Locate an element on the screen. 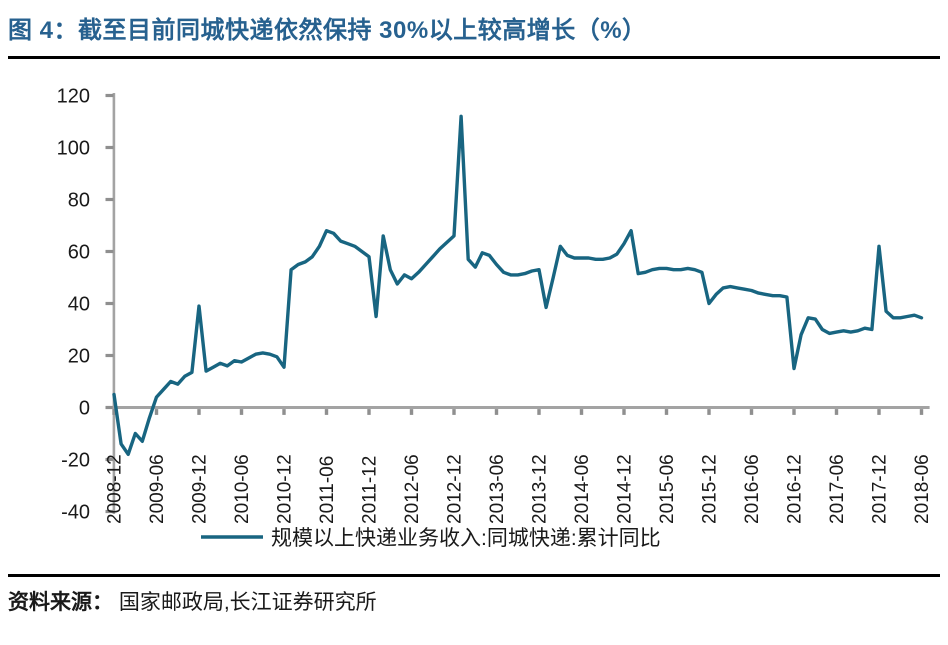 The height and width of the screenshot is (645, 948). source-note: 资料来源： 国家邮政局,长江证券研究所 is located at coordinates (192, 601).